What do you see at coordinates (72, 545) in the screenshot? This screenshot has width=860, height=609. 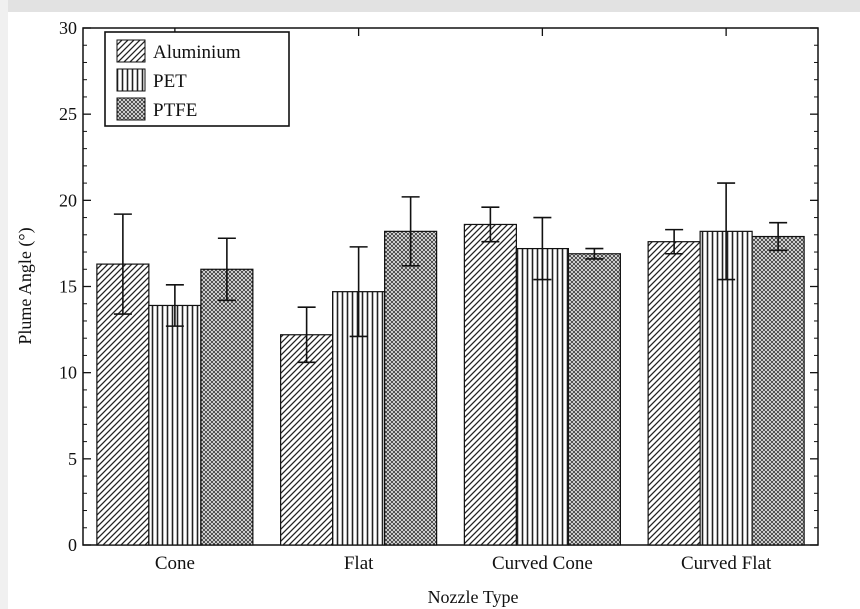 I see `y-tick-label: 0` at bounding box center [72, 545].